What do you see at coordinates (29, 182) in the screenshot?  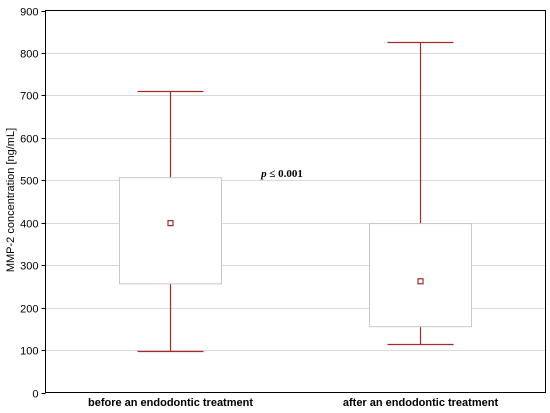 I see `y-tick-label: 500` at bounding box center [29, 182].